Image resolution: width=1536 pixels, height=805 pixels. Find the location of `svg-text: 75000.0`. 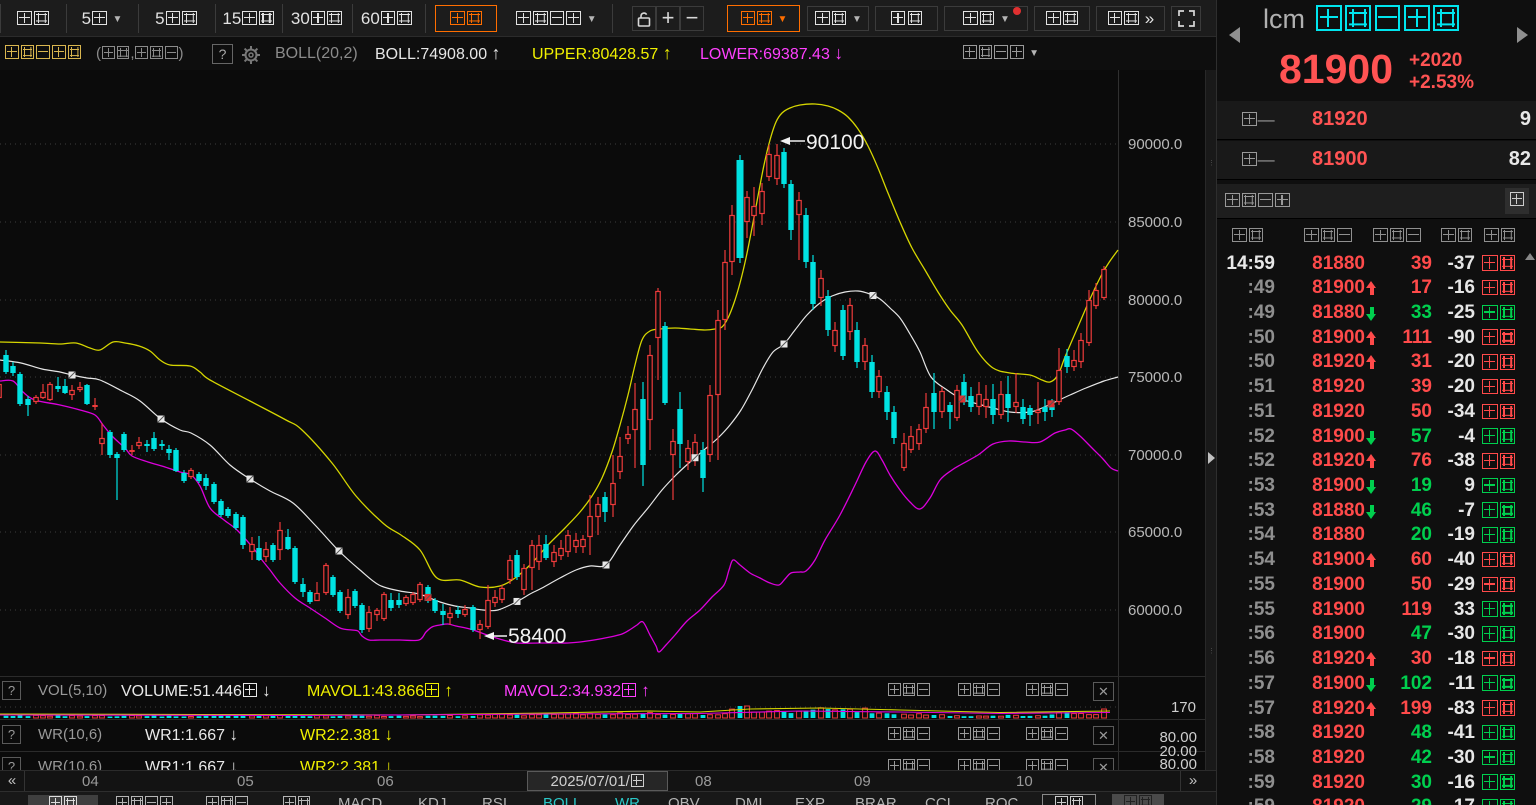

svg-text: 75000.0 is located at coordinates (1155, 377).